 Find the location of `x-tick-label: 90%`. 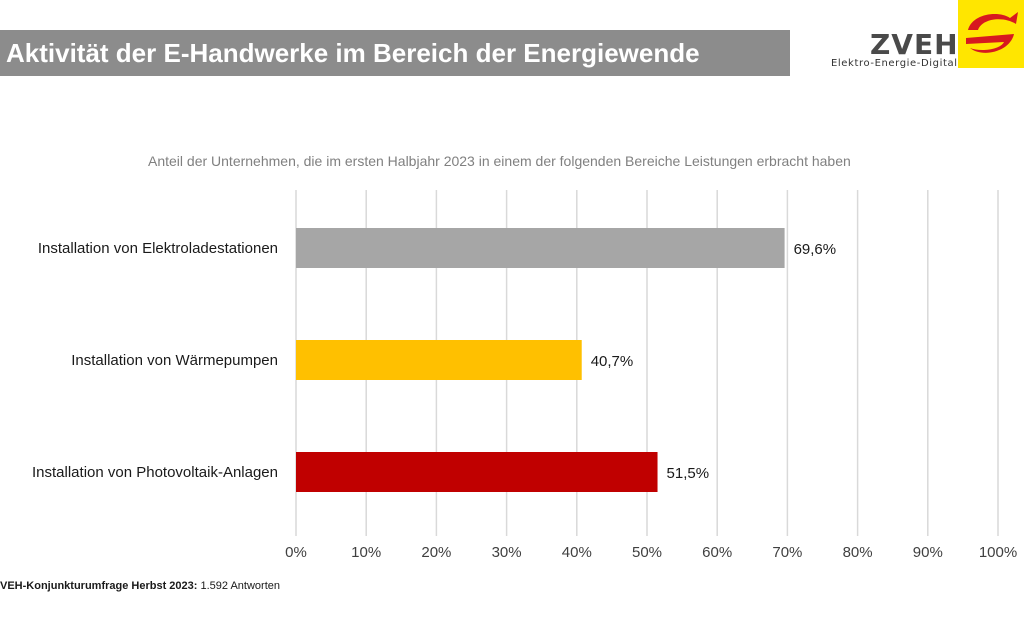

x-tick-label: 90% is located at coordinates (928, 552).